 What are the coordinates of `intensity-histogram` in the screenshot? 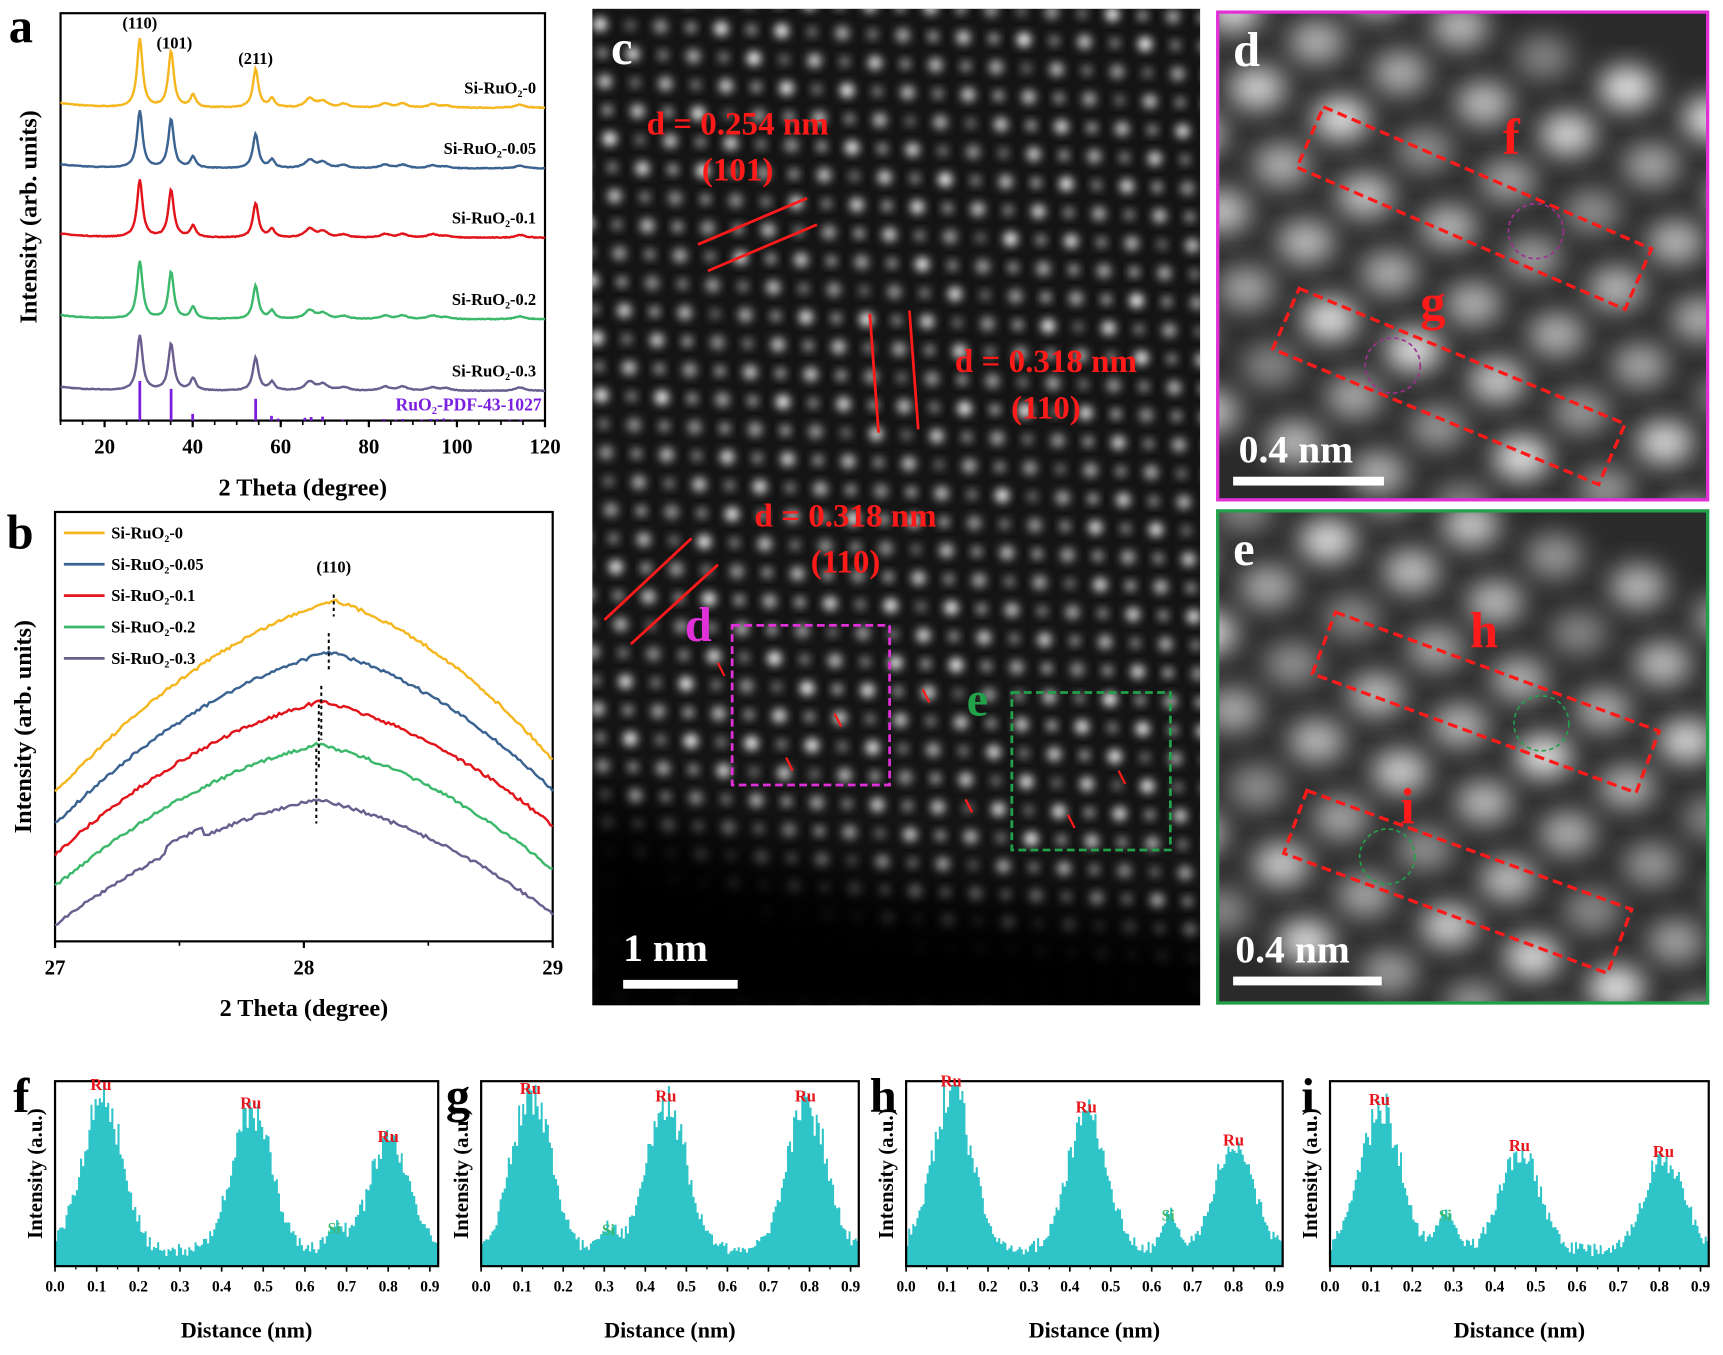 It's located at (670, 1175).